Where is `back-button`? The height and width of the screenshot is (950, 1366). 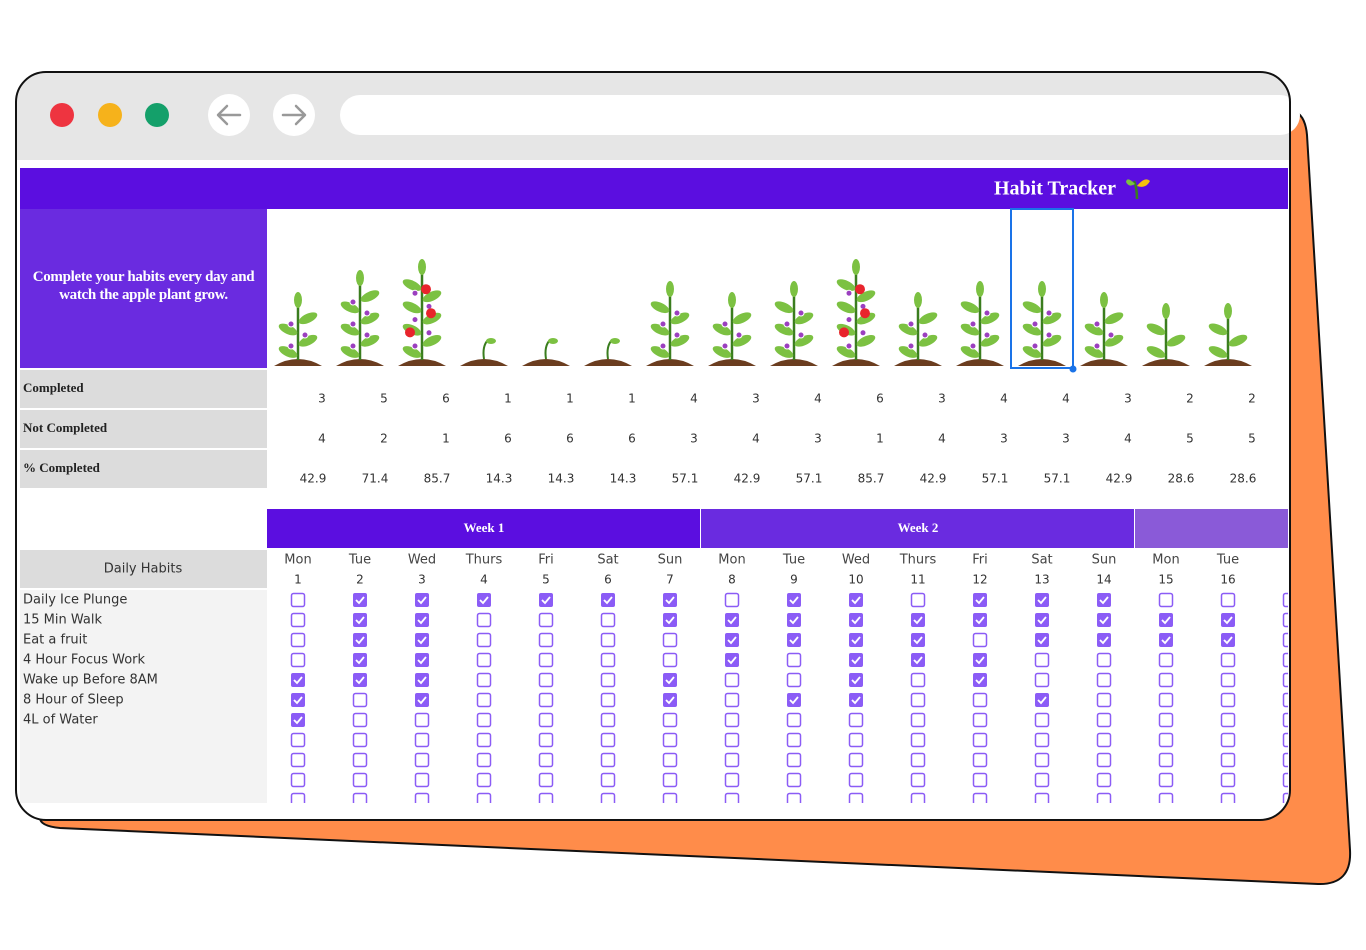 back-button is located at coordinates (229, 115).